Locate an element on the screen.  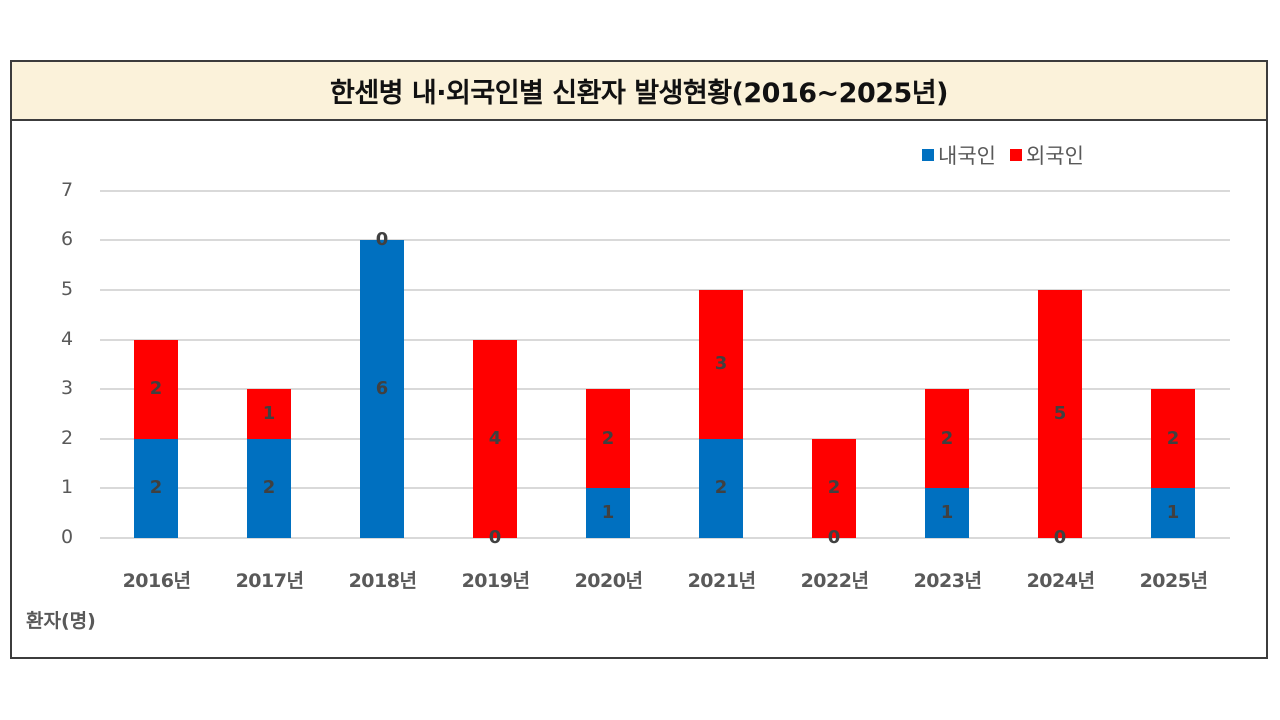
title-band: 한센병 내·외국인별 신환자 발생현황(2016~2025년) is located at coordinates (639, 91).